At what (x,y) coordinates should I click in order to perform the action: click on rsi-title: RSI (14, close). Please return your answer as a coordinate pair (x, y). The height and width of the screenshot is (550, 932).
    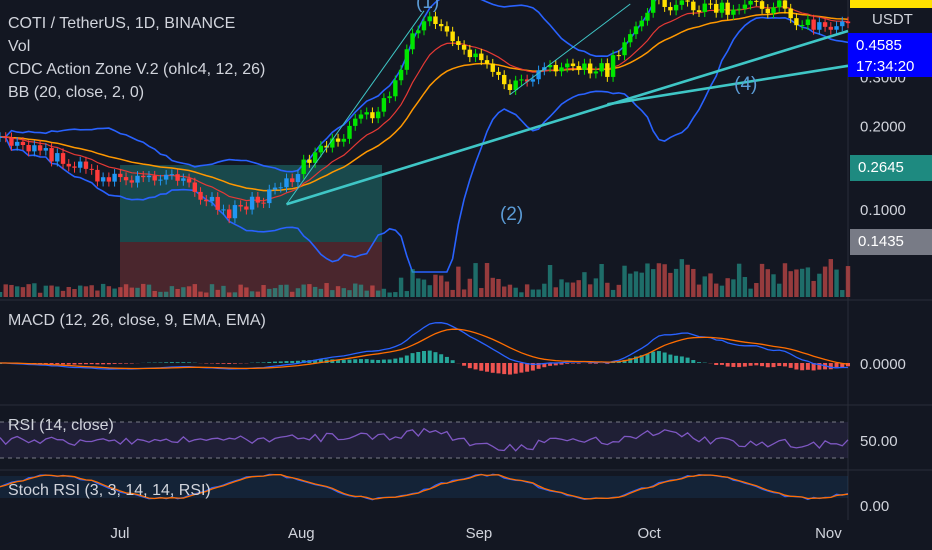
    Looking at the image, I should click on (61, 425).